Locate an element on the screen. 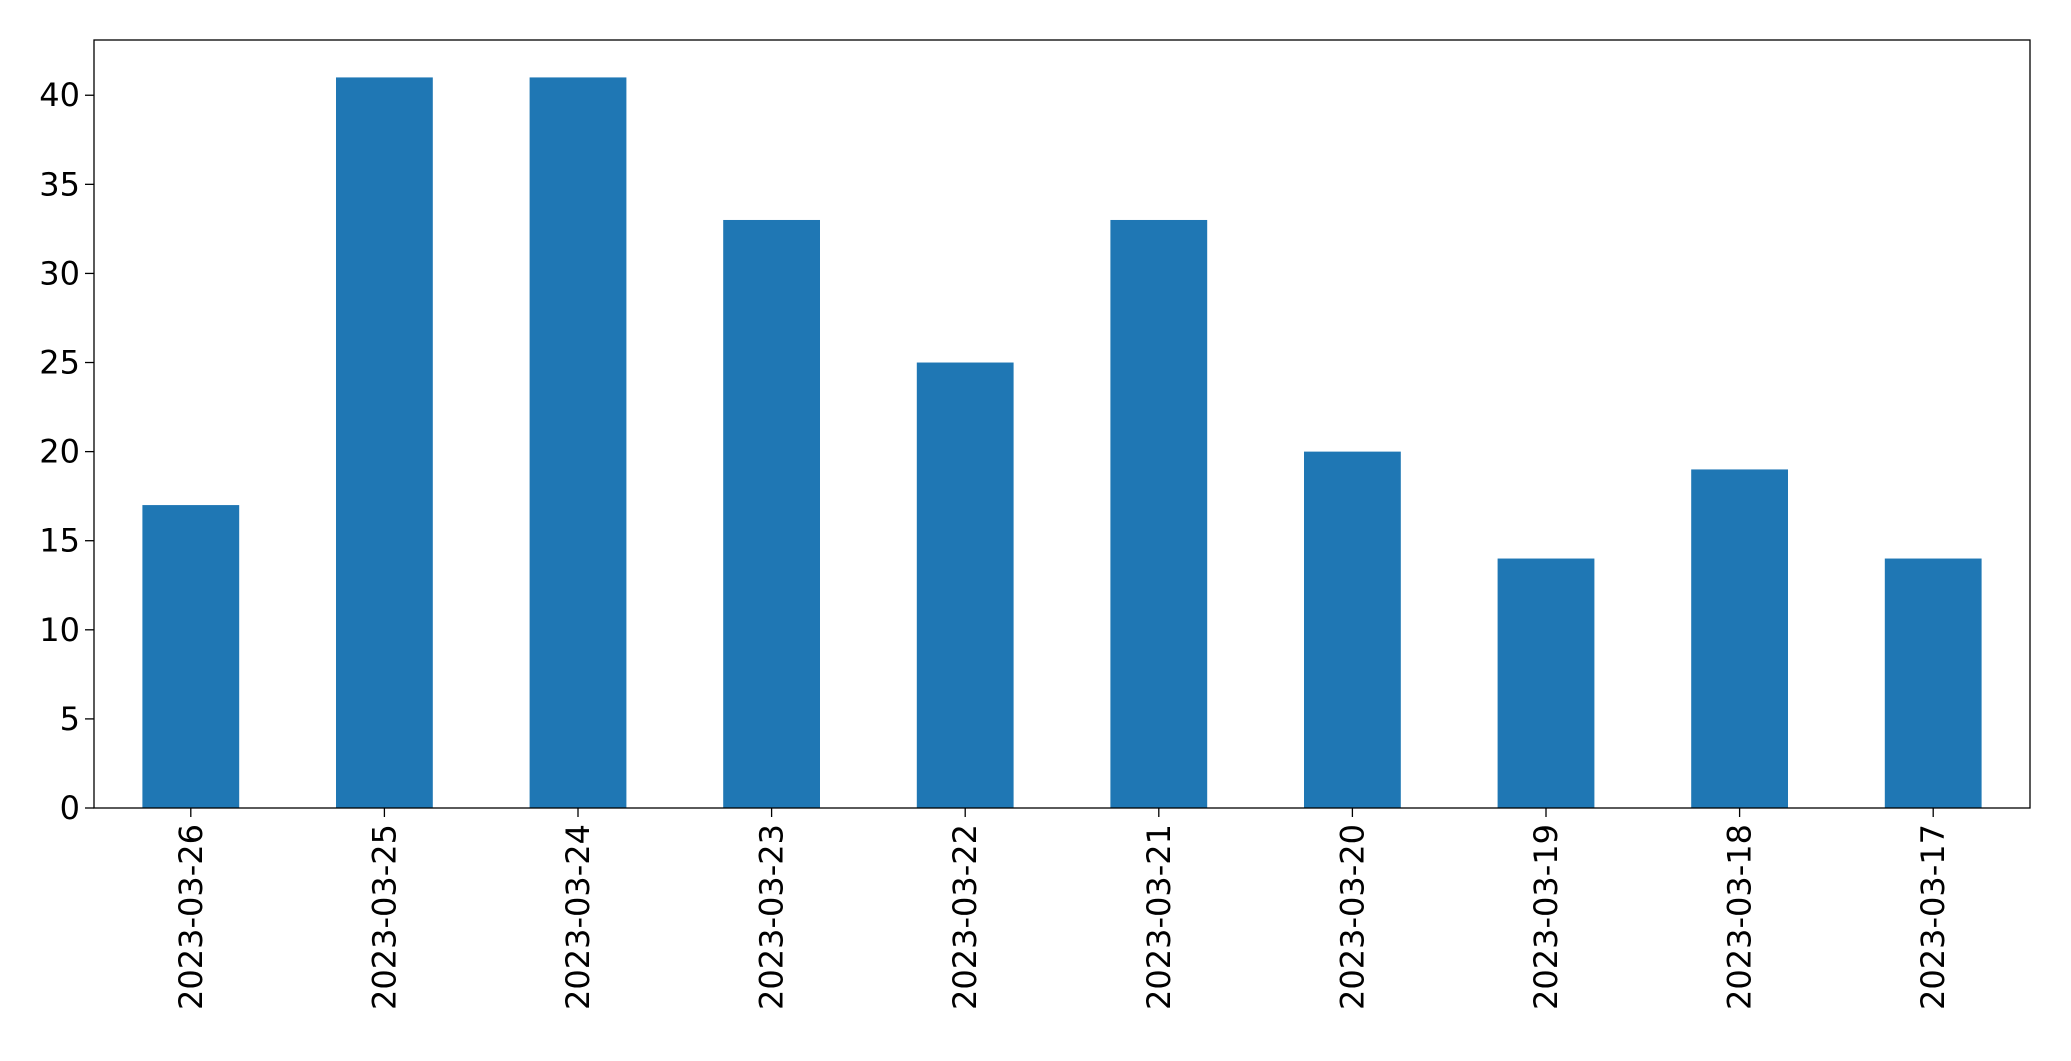 Image resolution: width=2071 pixels, height=1061 pixels. y-tick-label: 25 is located at coordinates (59, 363).